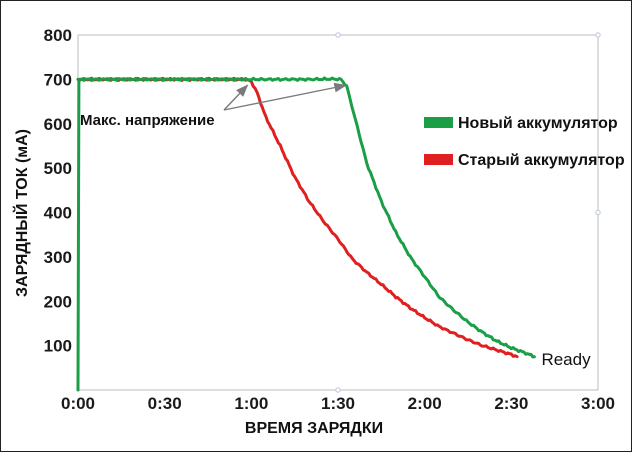  I want to click on legend-label-new-battery: Новый аккумулятор, so click(538, 123).